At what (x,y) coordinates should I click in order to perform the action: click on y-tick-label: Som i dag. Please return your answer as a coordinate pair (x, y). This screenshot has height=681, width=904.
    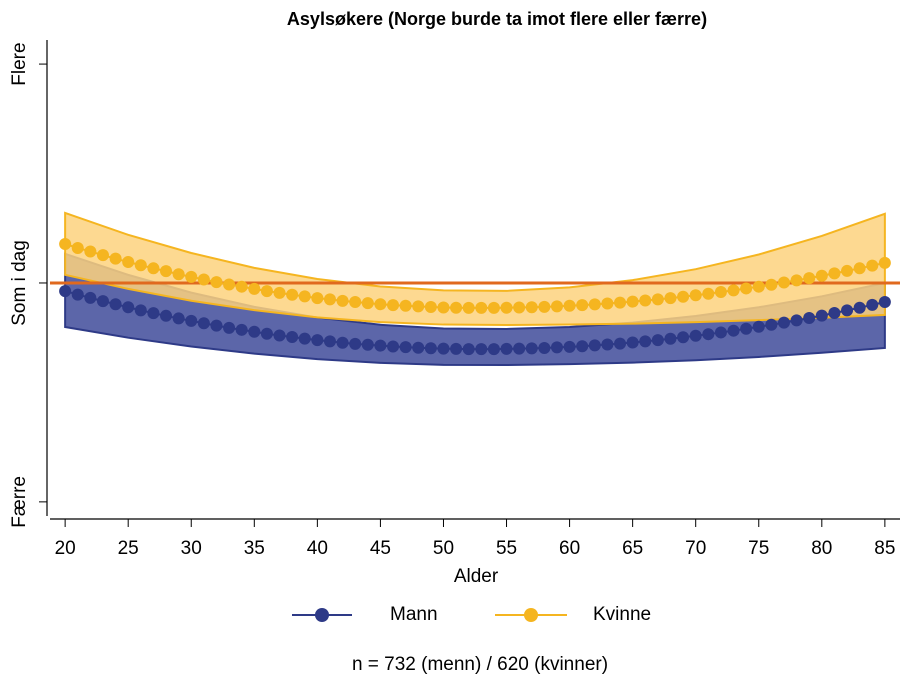
    Looking at the image, I should click on (19, 283).